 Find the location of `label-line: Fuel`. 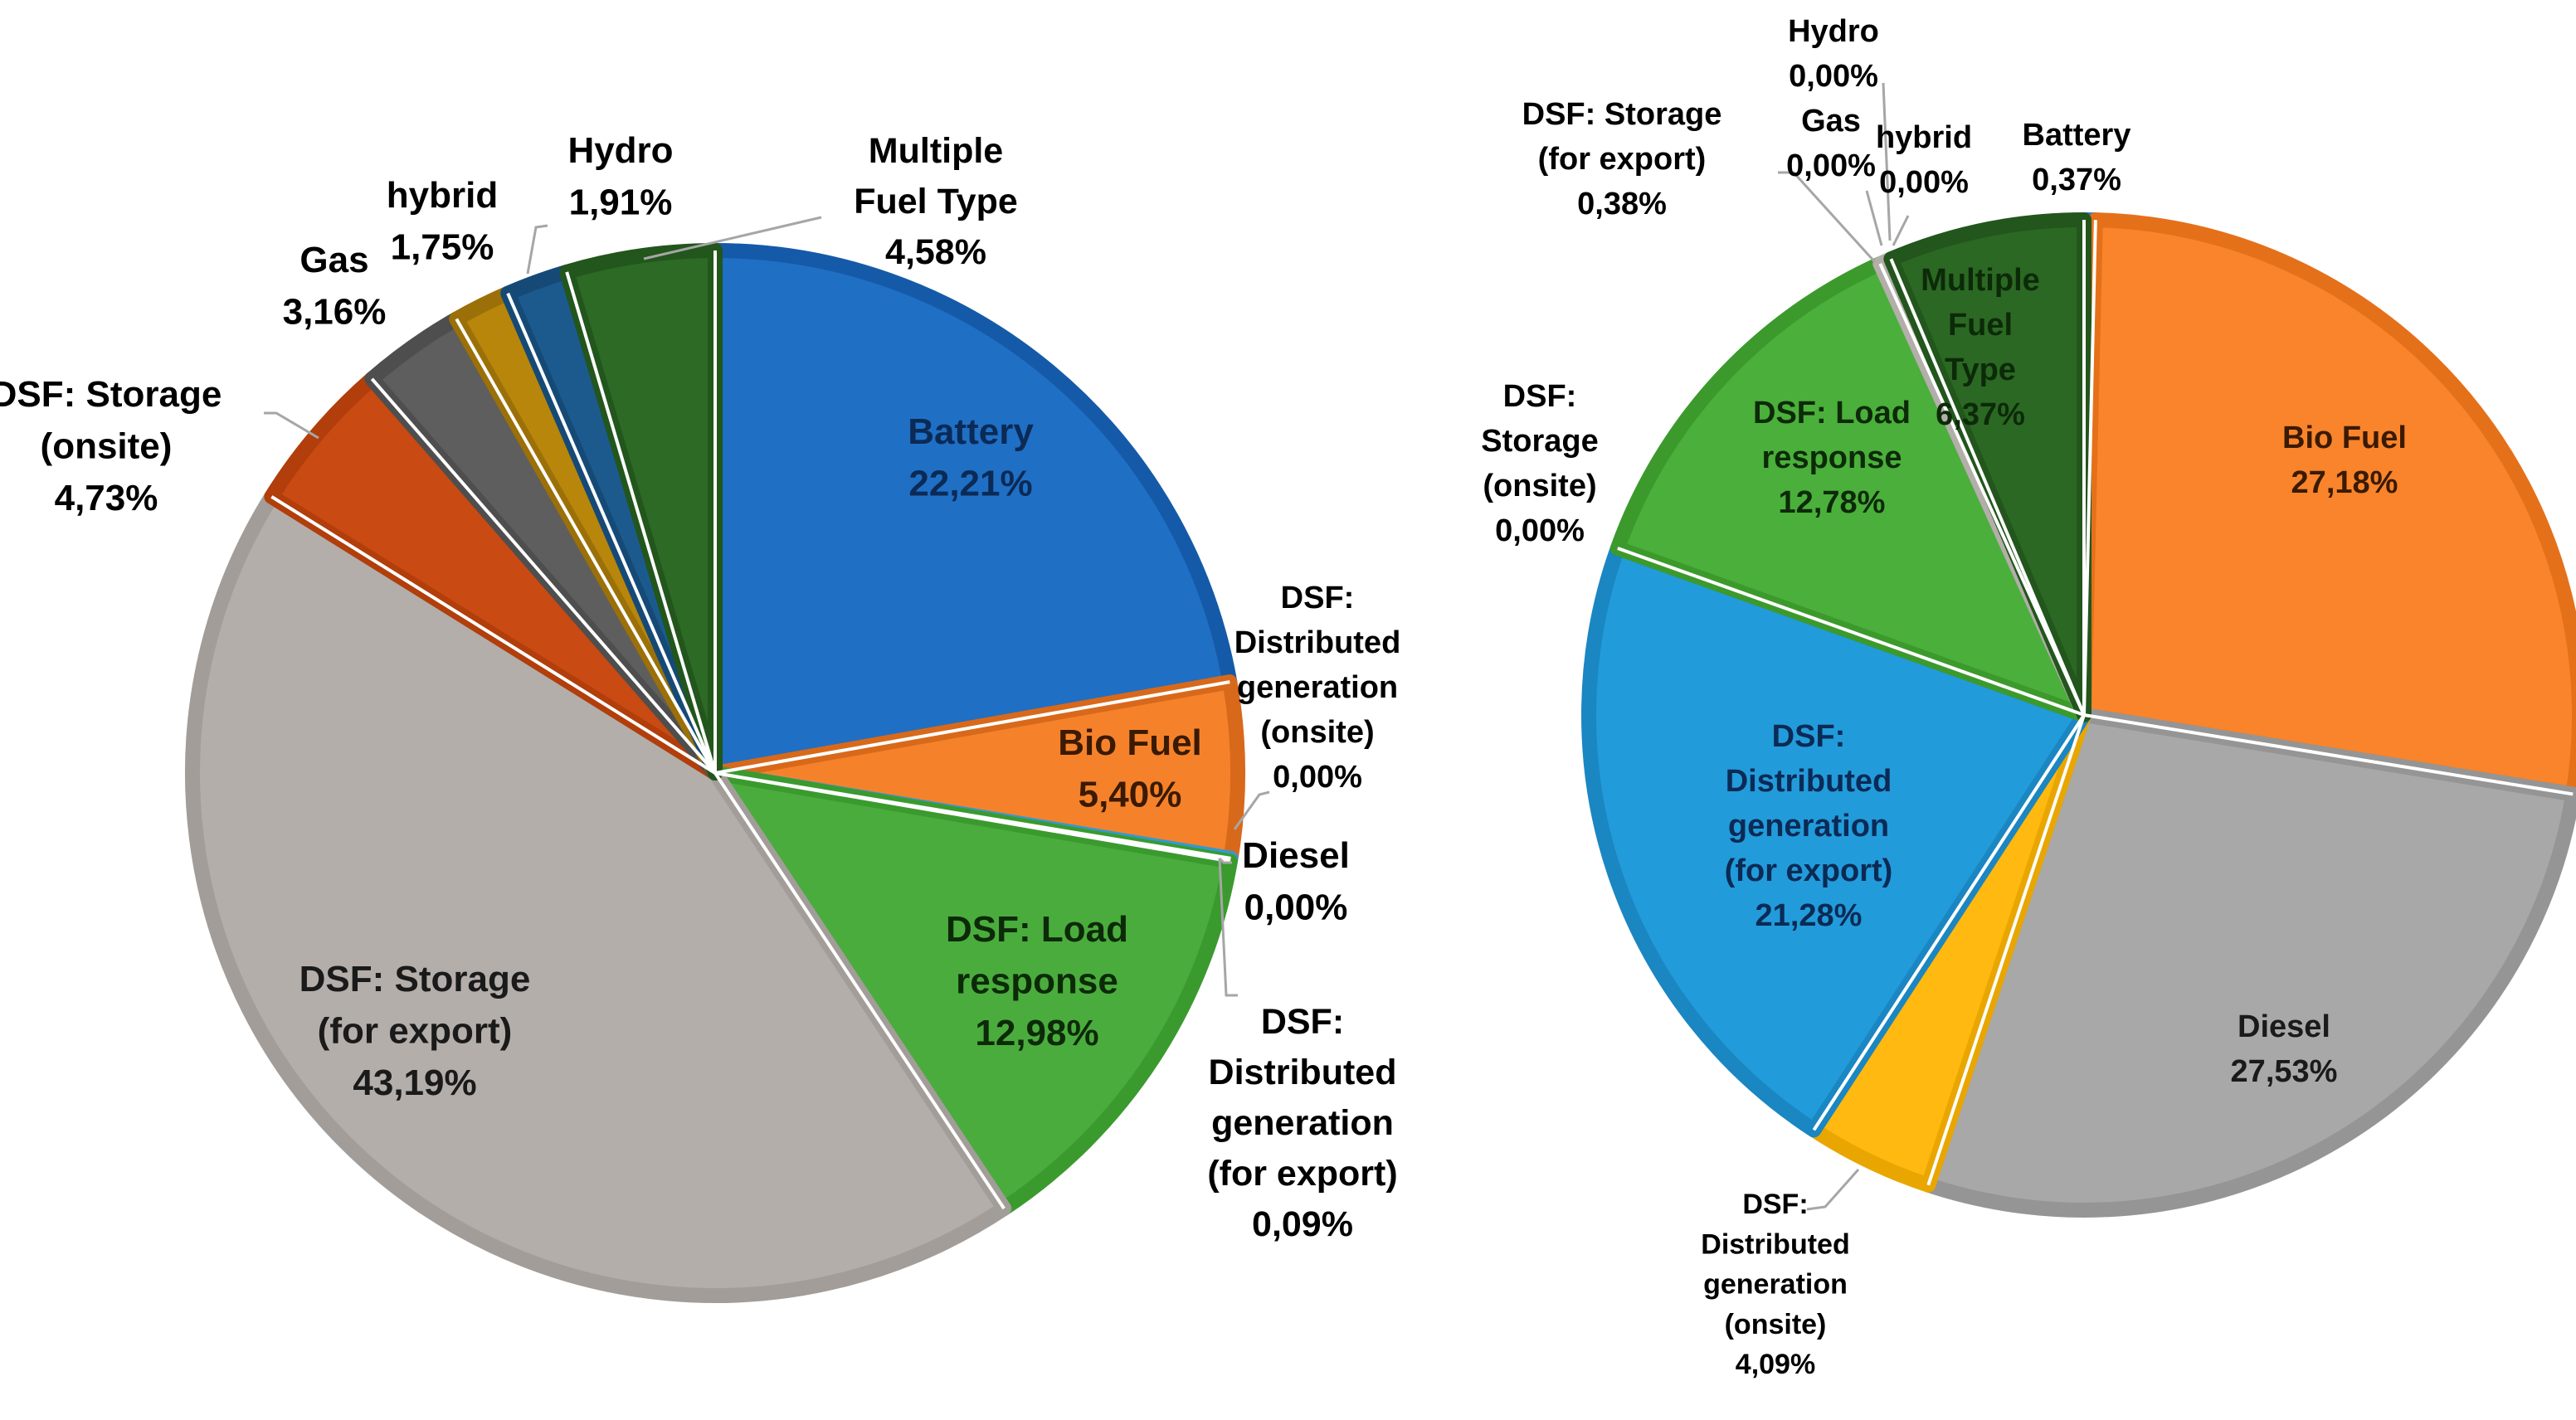

label-line: Fuel is located at coordinates (1980, 325).